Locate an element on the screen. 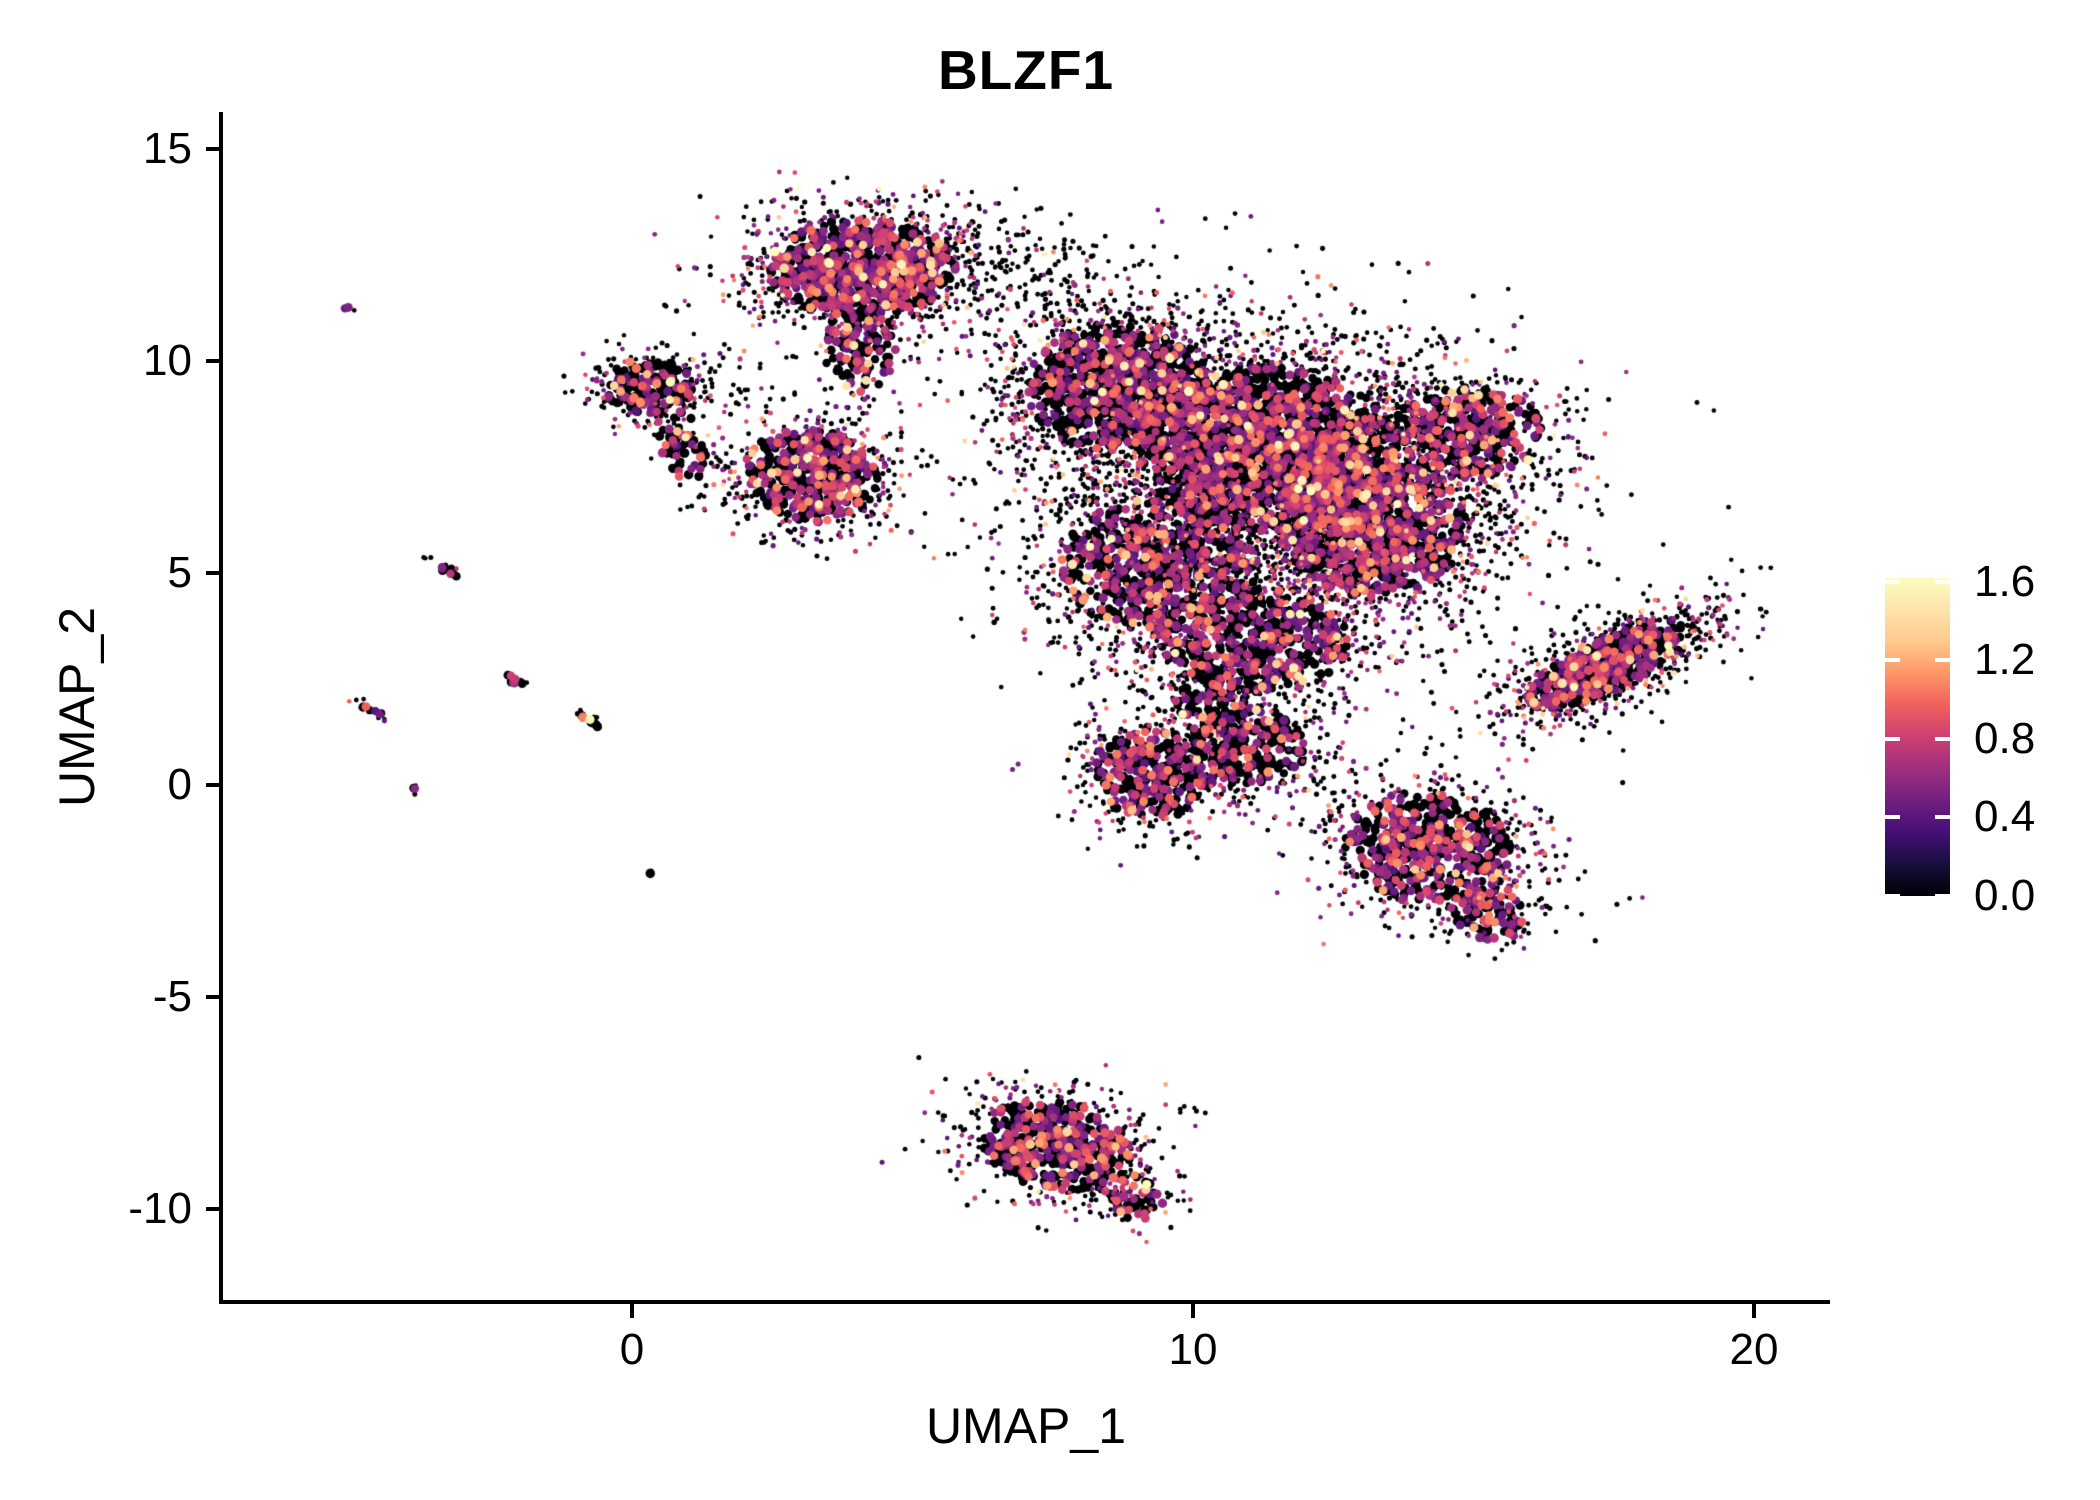  x-tick-label: 10 is located at coordinates (1193, 1349).